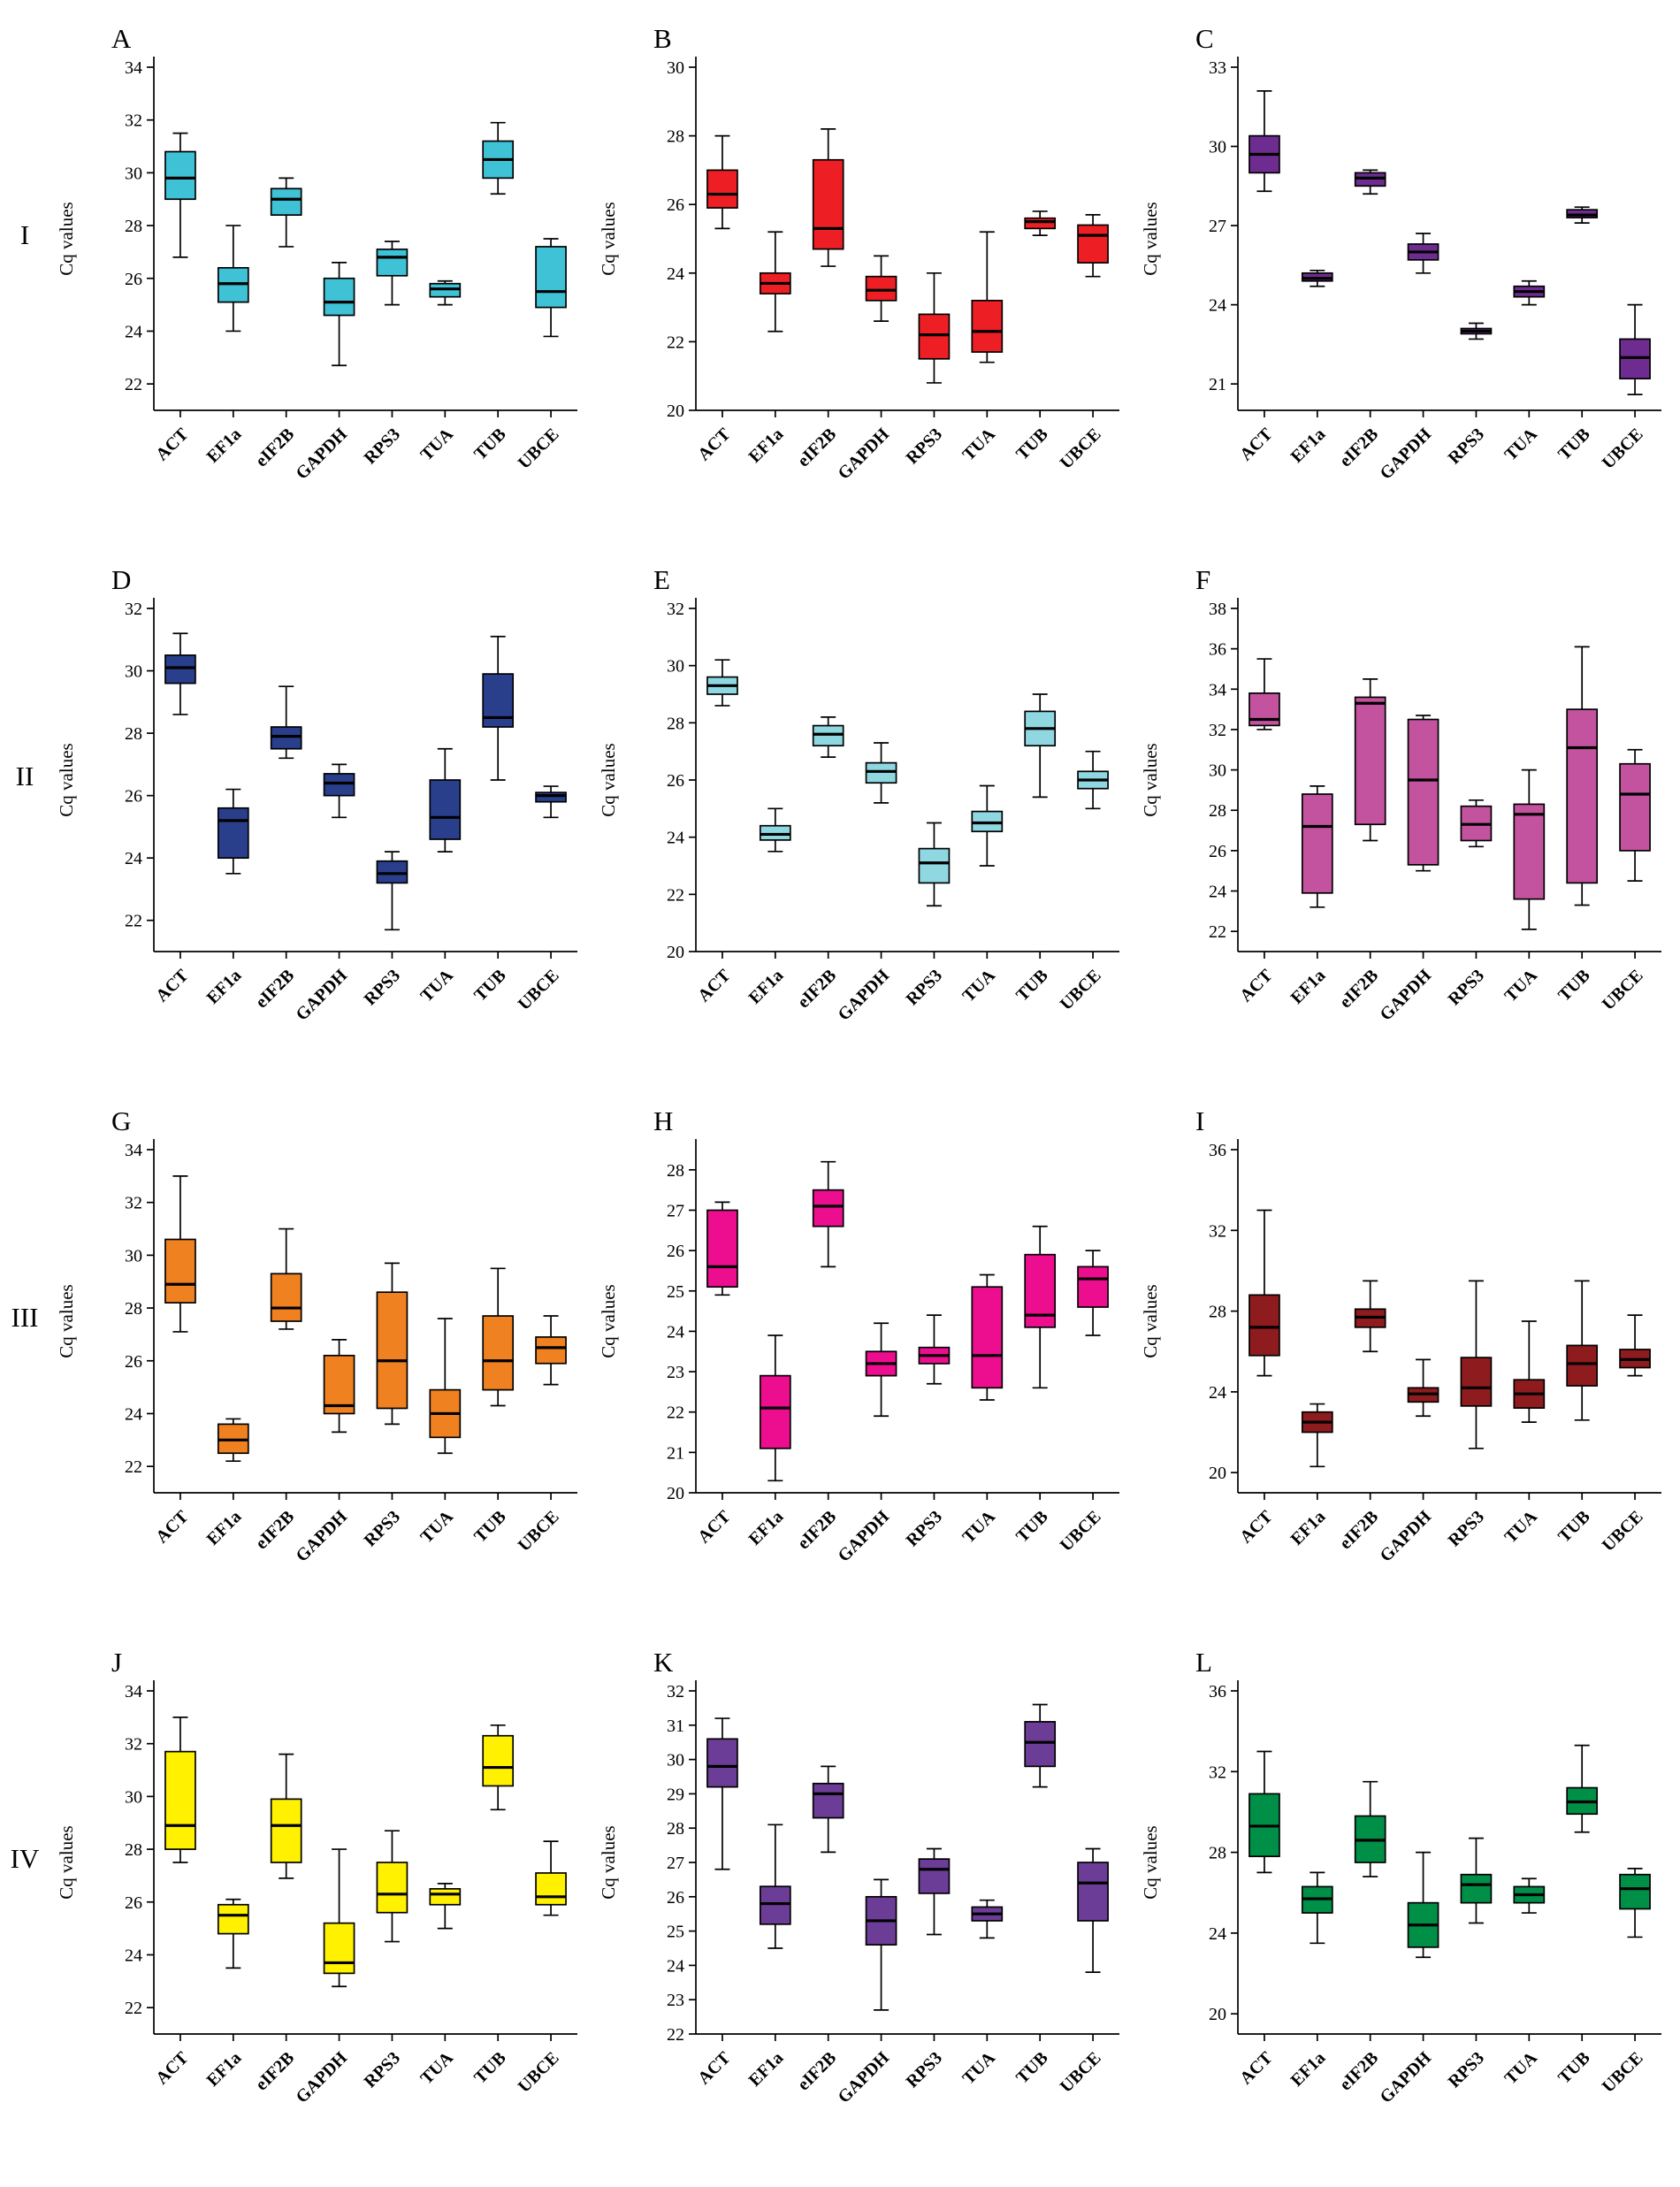  I want to click on panel-letter: J, so click(116, 1662).